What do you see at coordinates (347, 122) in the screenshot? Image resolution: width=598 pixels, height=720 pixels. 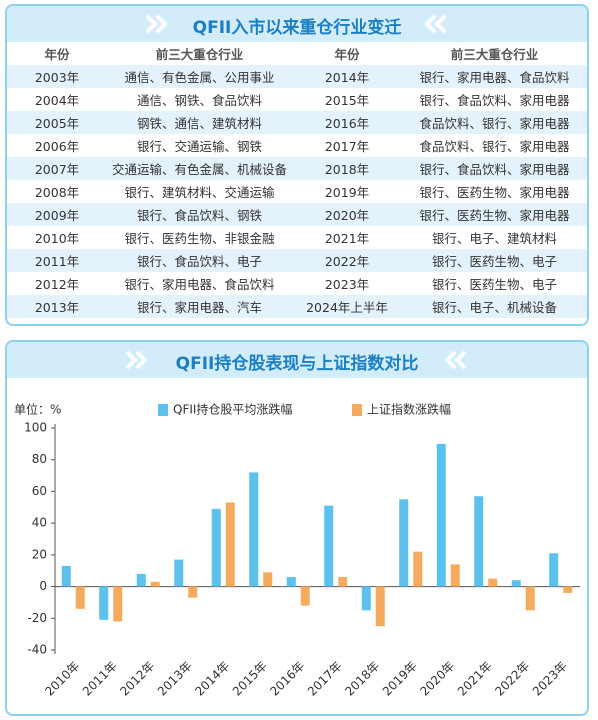 I see `table-cell: 2016年` at bounding box center [347, 122].